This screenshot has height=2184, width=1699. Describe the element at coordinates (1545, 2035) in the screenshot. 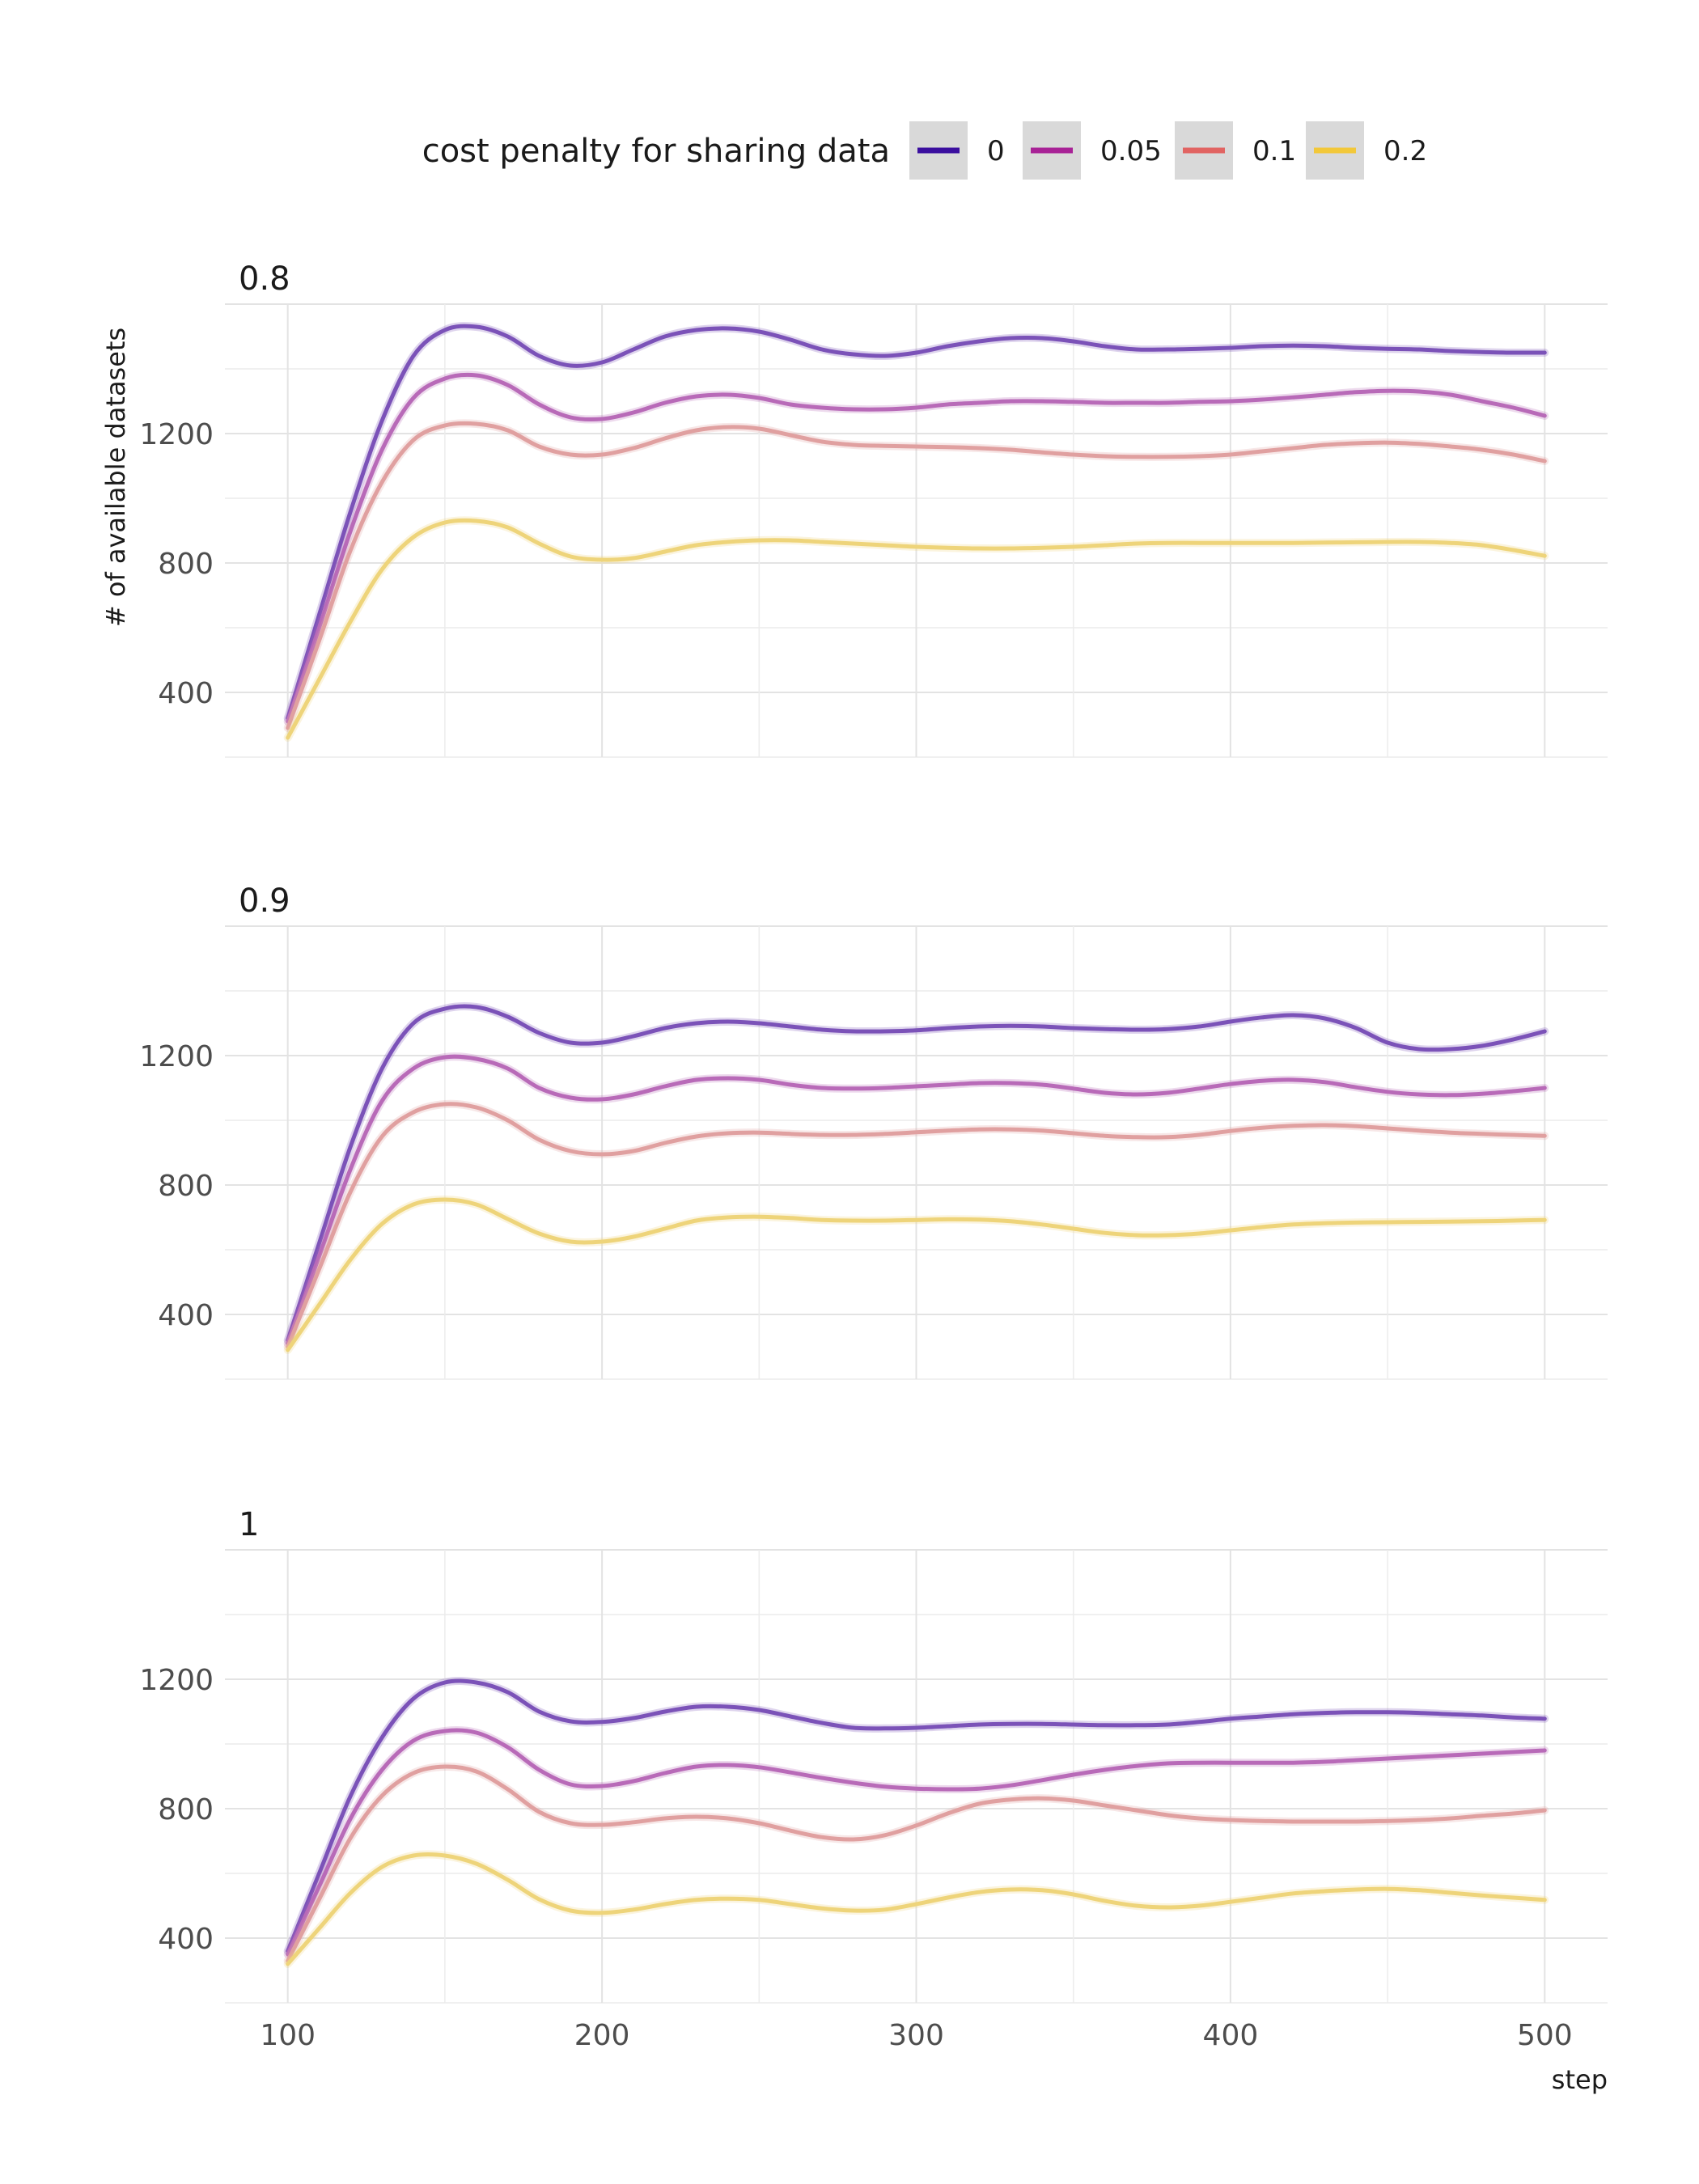

I see `x-tick-label: 500` at that location.